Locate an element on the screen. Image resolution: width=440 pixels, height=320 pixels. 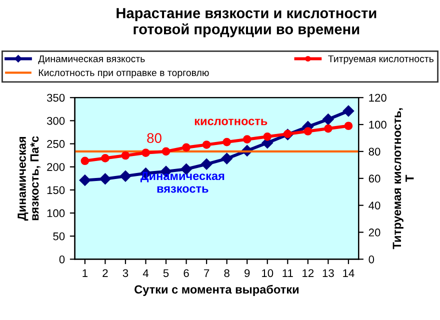
x-tick-label: 5 is located at coordinates (166, 273).